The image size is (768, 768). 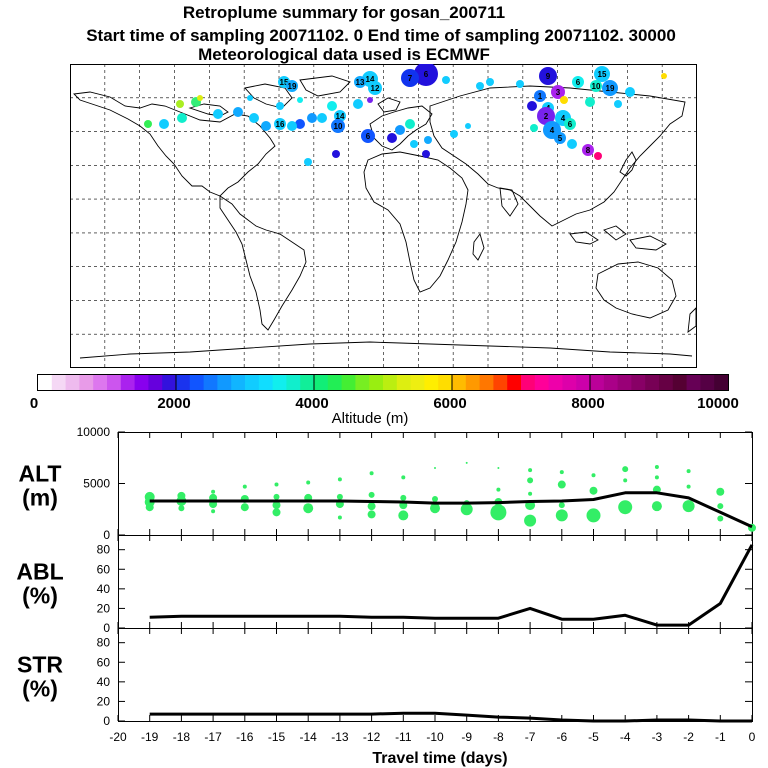 I want to click on colorbar-cells, so click(x=383, y=382).